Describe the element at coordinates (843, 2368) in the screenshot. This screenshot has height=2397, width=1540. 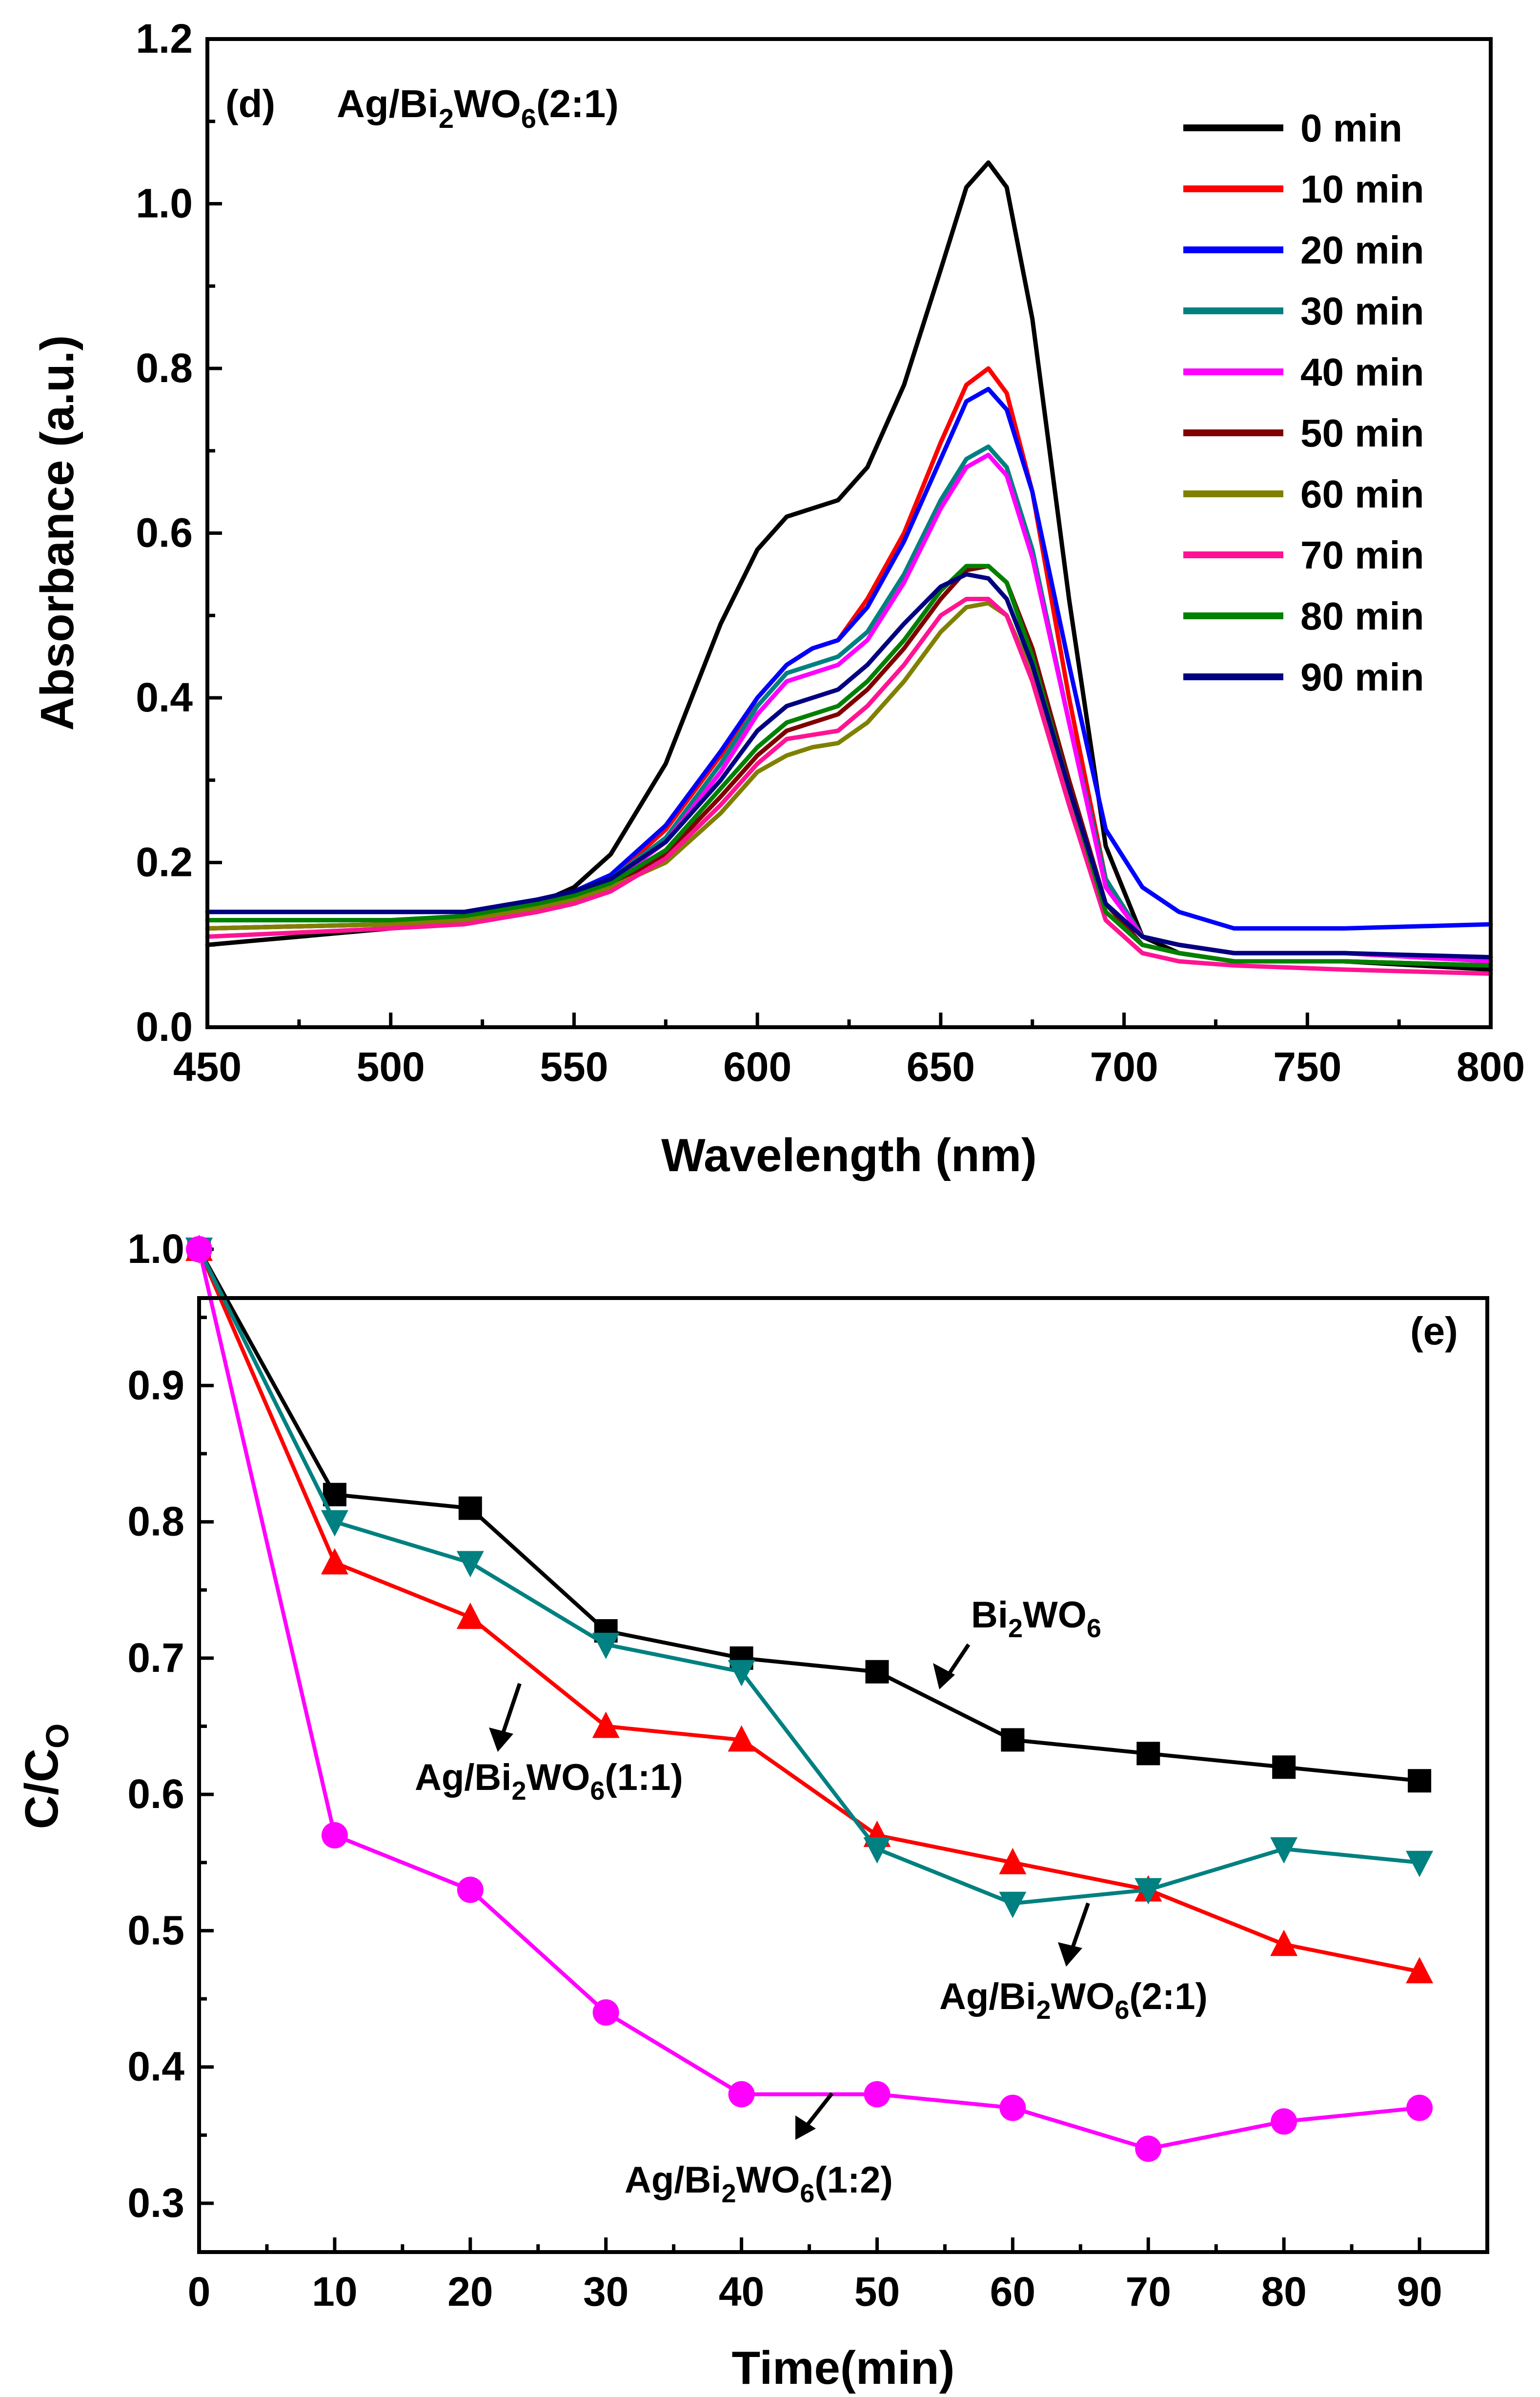
I see `panel-e-x-axis-title: Time(min)` at that location.